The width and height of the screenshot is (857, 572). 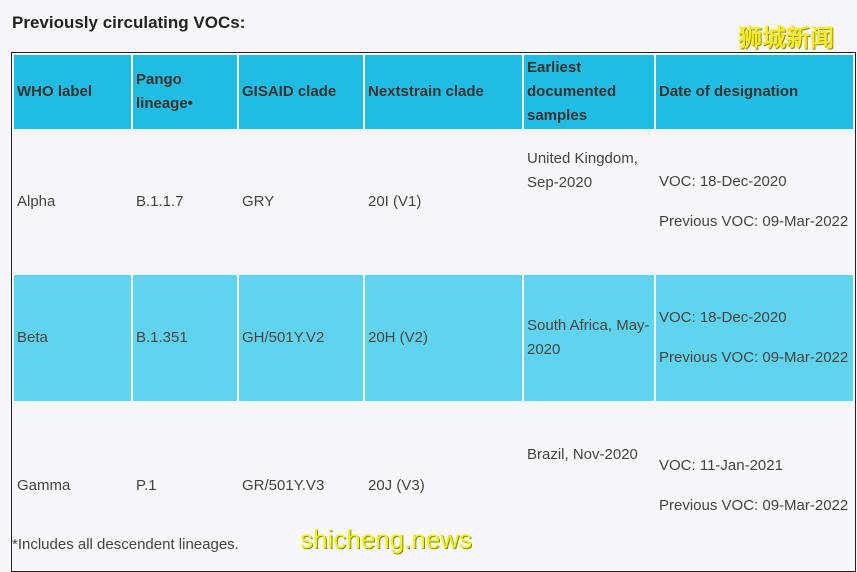 I want to click on cell-gisaid: GH/501Y.V2, so click(x=301, y=338).